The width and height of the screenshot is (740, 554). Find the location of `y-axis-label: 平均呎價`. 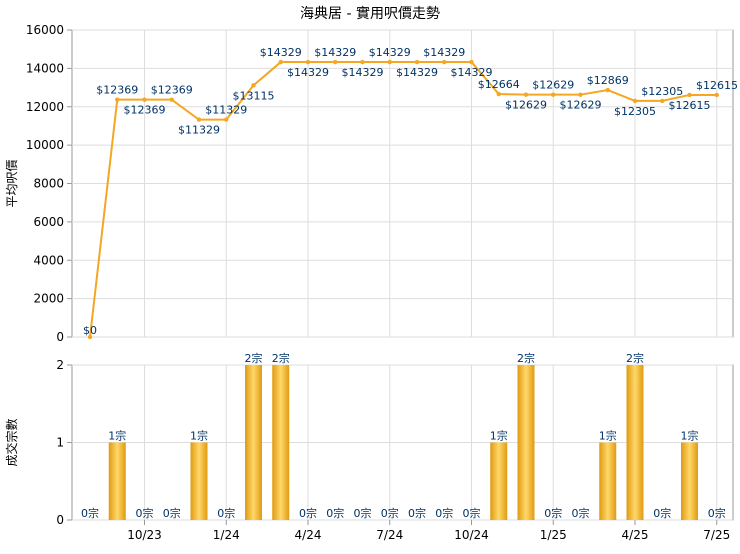

y-axis-label: 平均呎價 is located at coordinates (12, 183).